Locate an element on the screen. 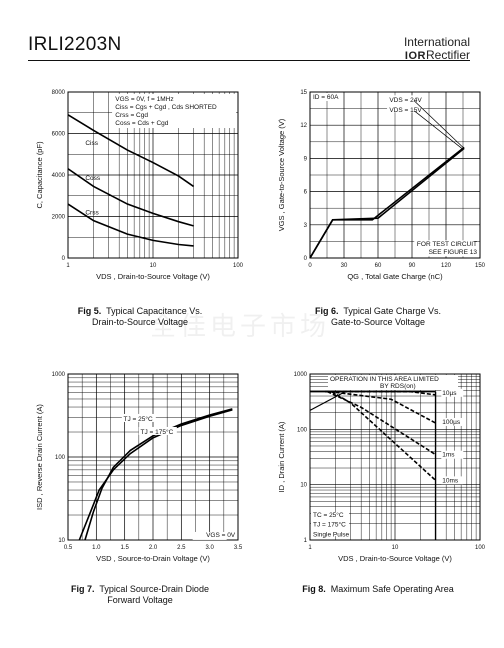  x-tick-label: 30 is located at coordinates (344, 266).